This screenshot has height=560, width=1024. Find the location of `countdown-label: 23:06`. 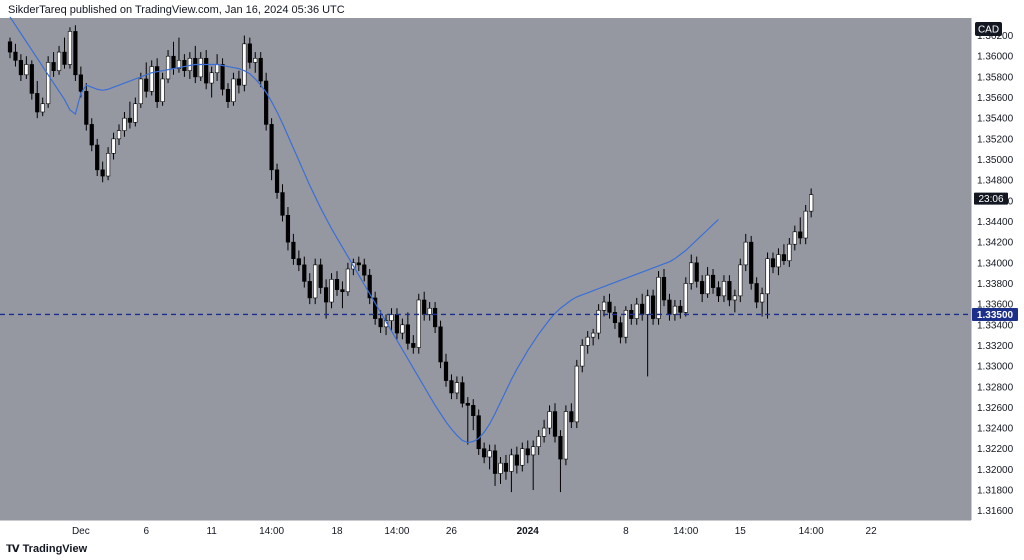

countdown-label: 23:06 is located at coordinates (990, 199).